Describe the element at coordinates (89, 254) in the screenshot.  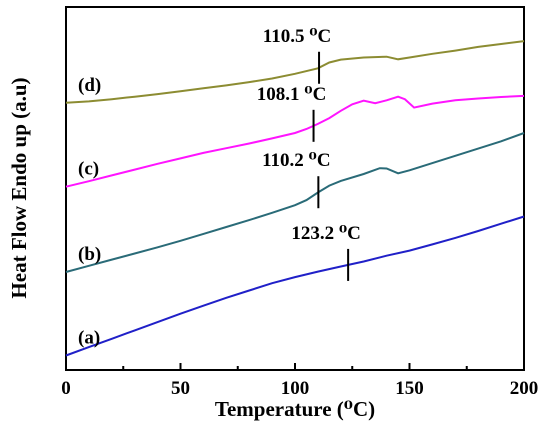
I see `series-label: (b)` at that location.